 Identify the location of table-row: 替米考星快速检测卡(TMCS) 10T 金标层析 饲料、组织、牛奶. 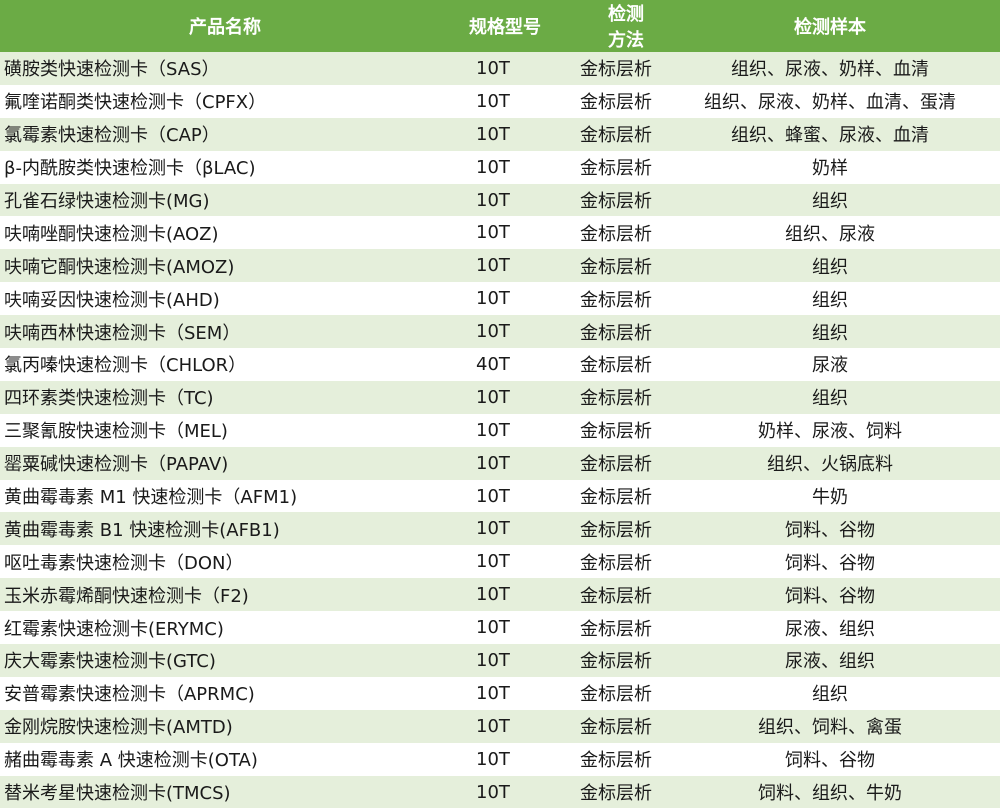
(500, 791).